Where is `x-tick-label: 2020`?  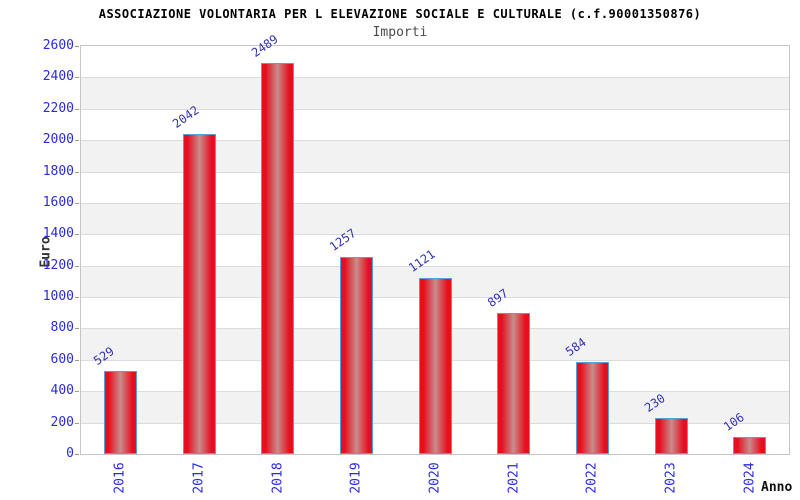 x-tick-label: 2020 is located at coordinates (435, 478).